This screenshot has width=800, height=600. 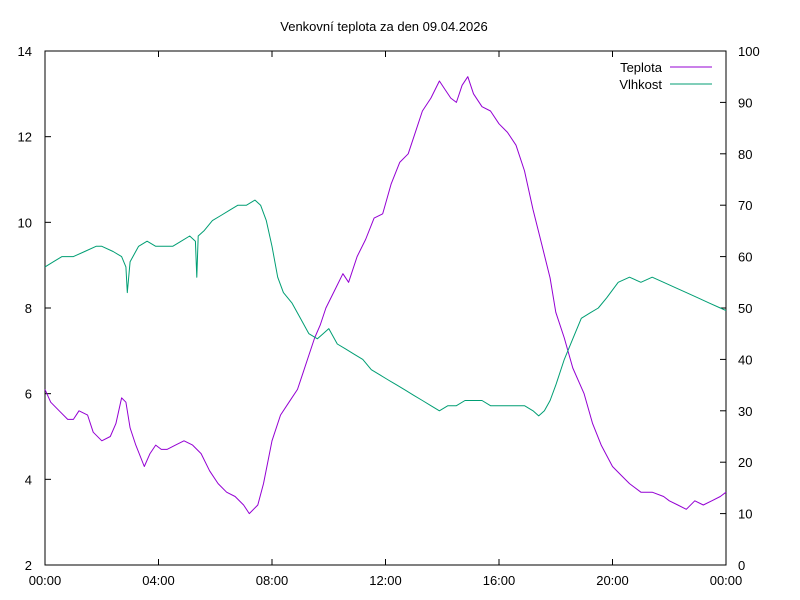 What do you see at coordinates (158, 580) in the screenshot?
I see `x-tick-label: 04:00` at bounding box center [158, 580].